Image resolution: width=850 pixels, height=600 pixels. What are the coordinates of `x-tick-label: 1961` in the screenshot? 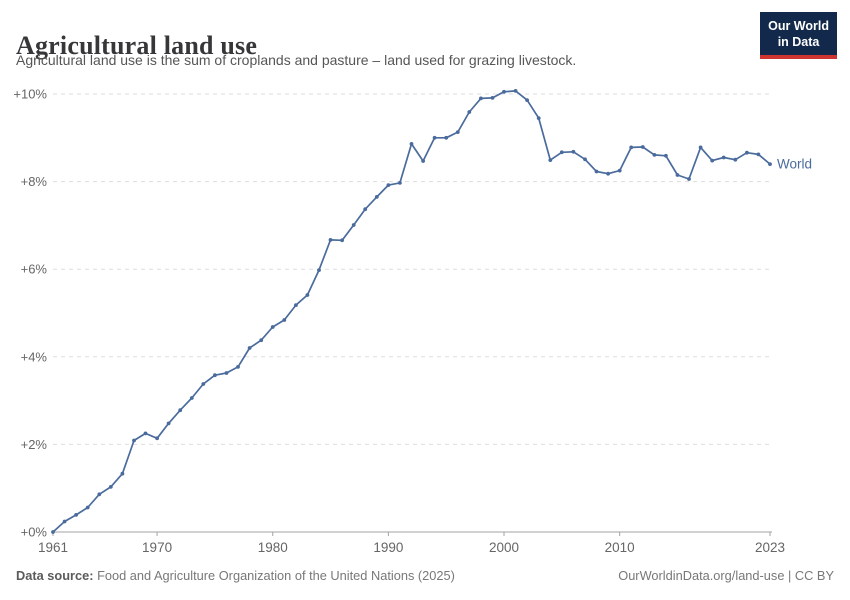 It's located at (53, 547).